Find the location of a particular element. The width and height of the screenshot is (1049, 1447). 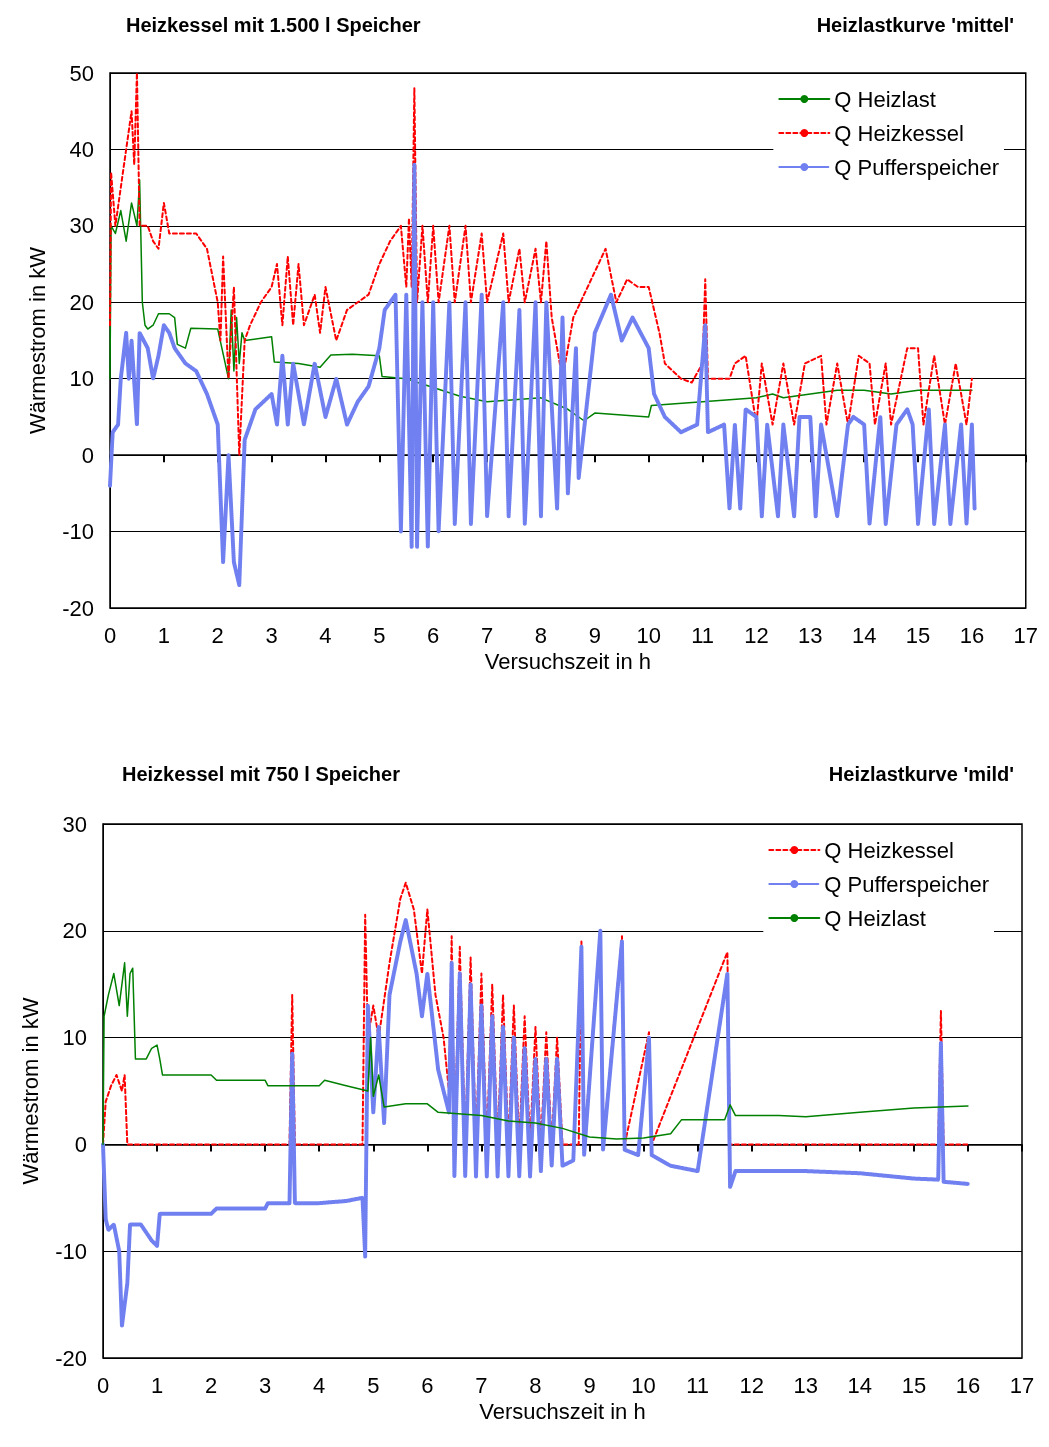

y-tick-label: 50 is located at coordinates (81, 73).